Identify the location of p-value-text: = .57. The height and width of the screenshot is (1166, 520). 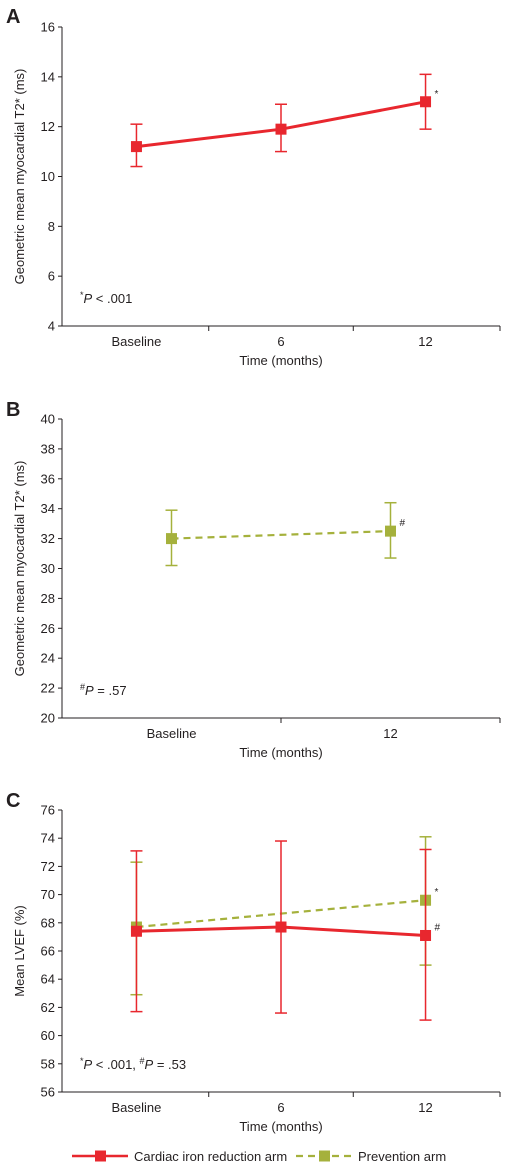
(110, 690).